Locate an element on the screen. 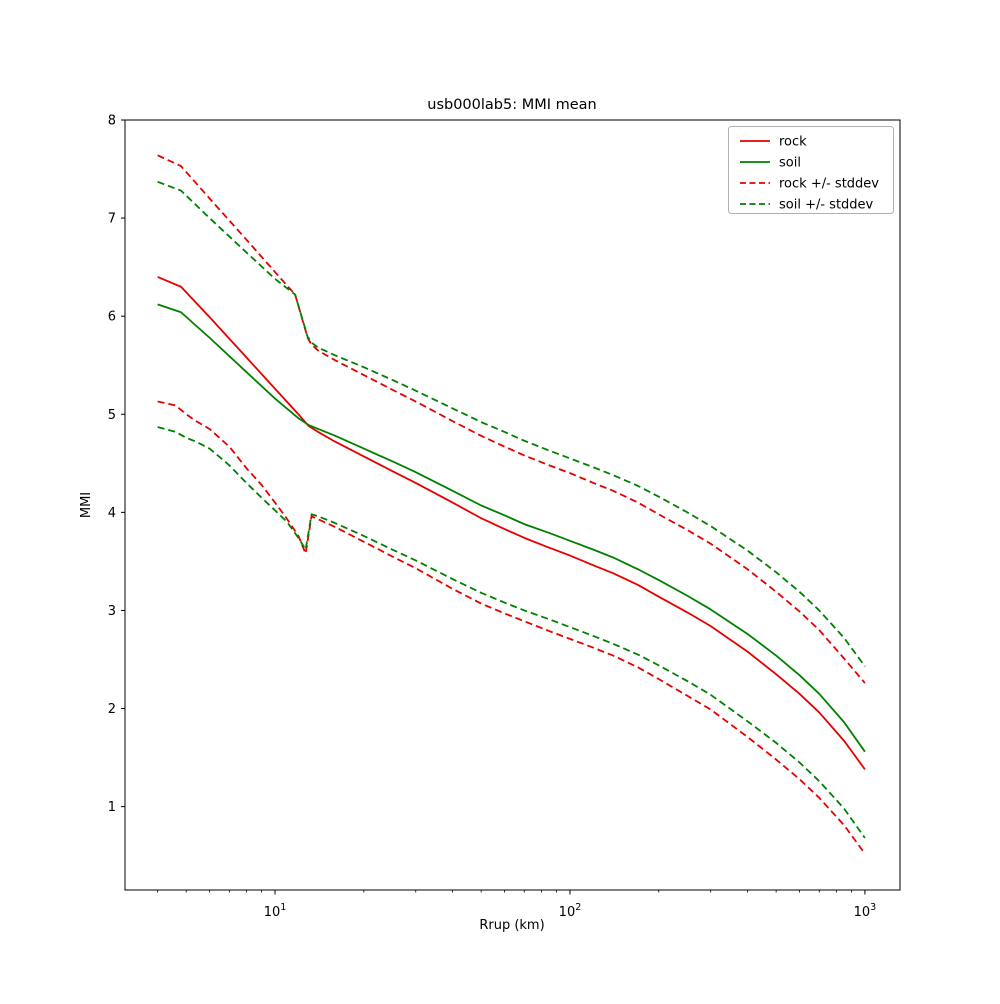 The image size is (1000, 1004). legend-label-rock: rock is located at coordinates (793, 142).